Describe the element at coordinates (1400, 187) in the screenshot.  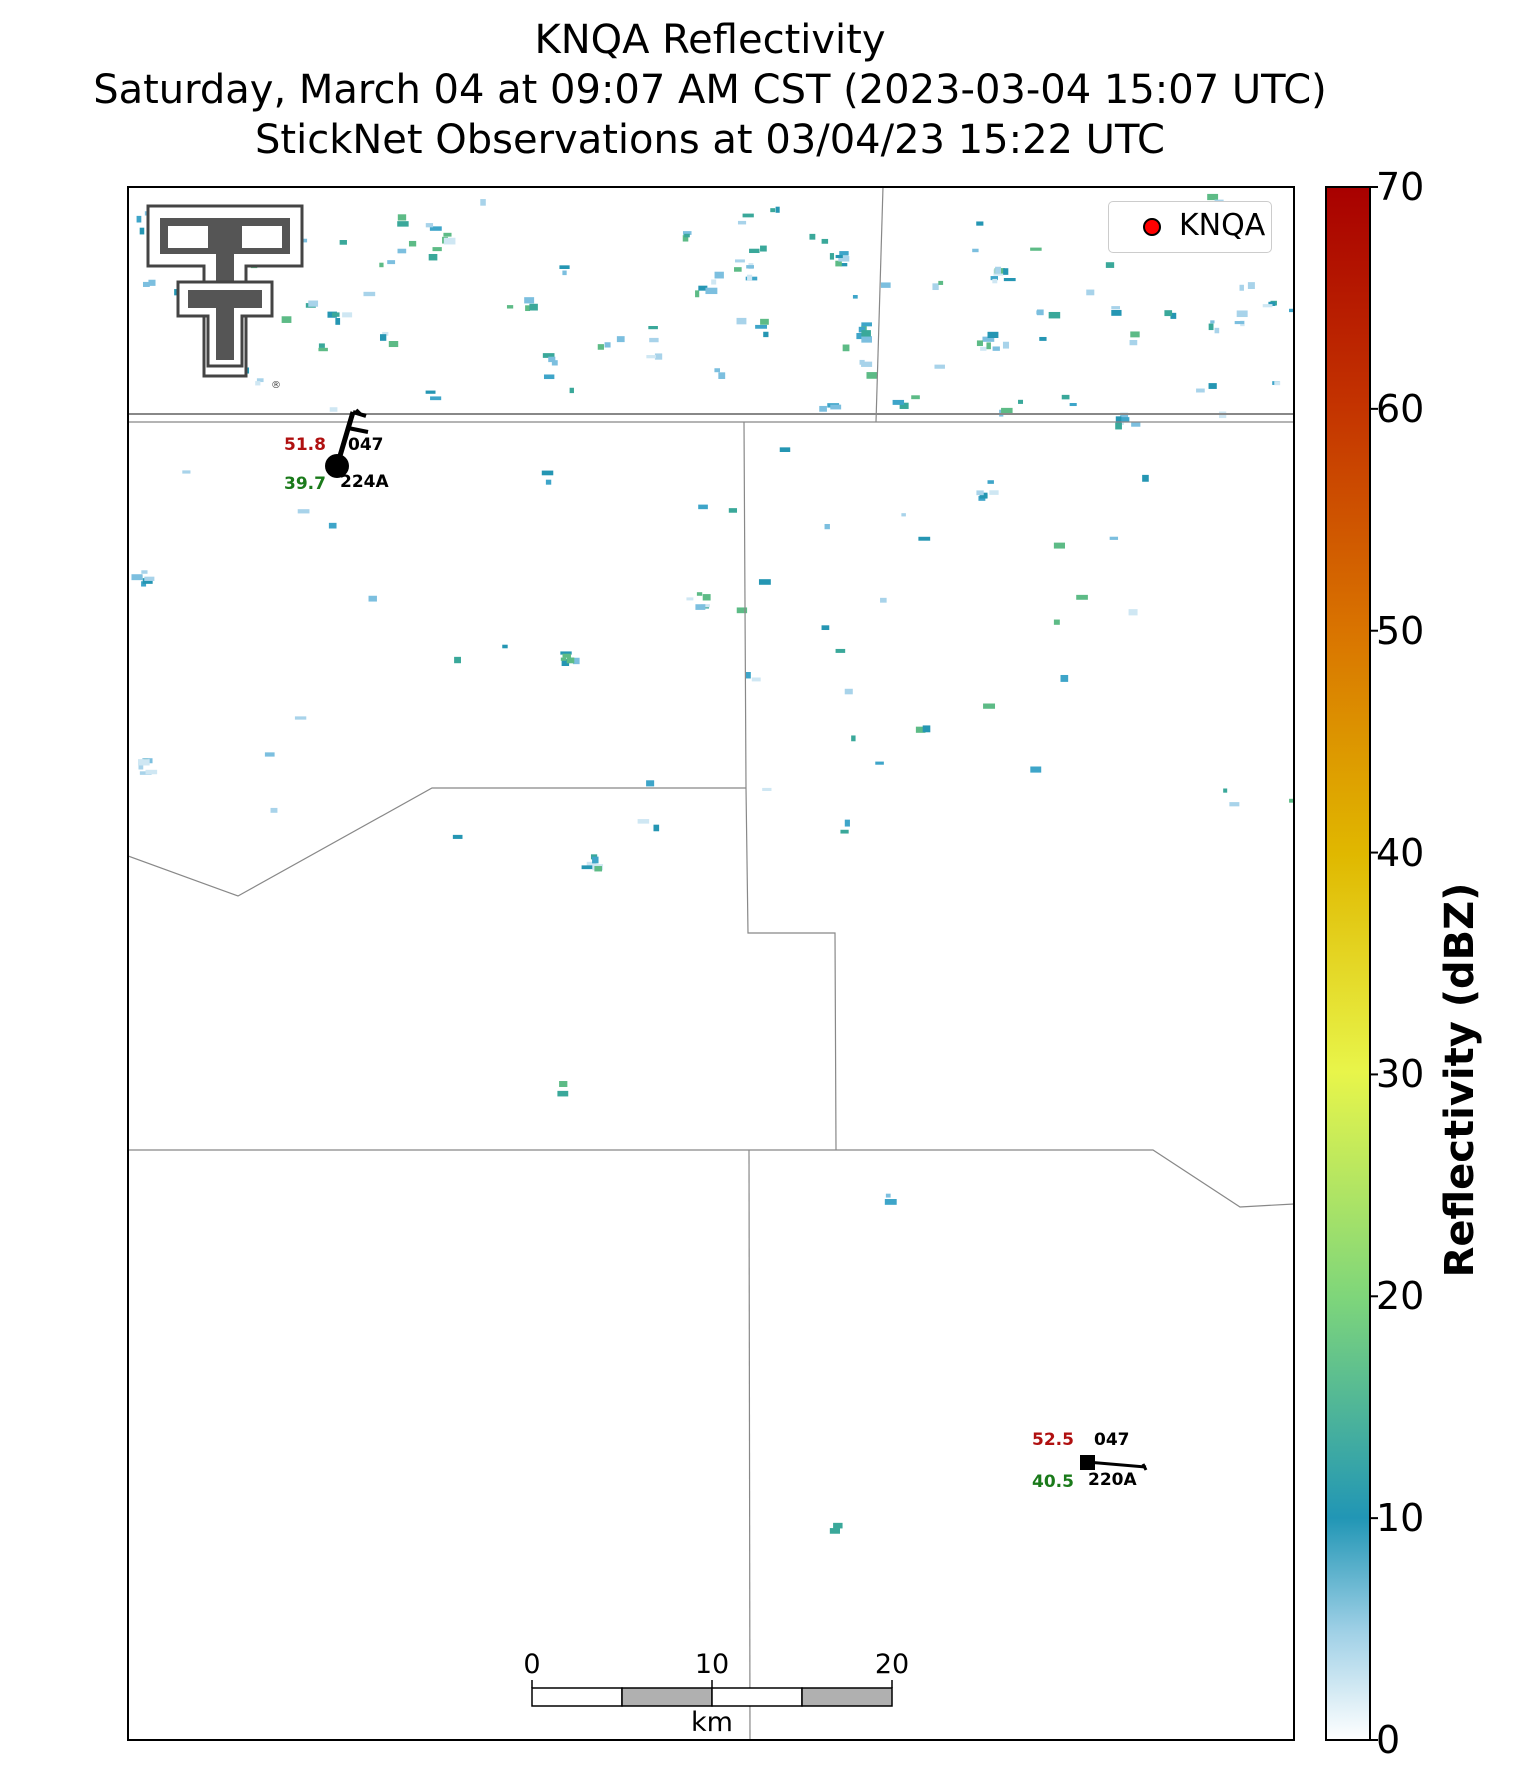
I see `colorbar-tick-label: 70` at that location.